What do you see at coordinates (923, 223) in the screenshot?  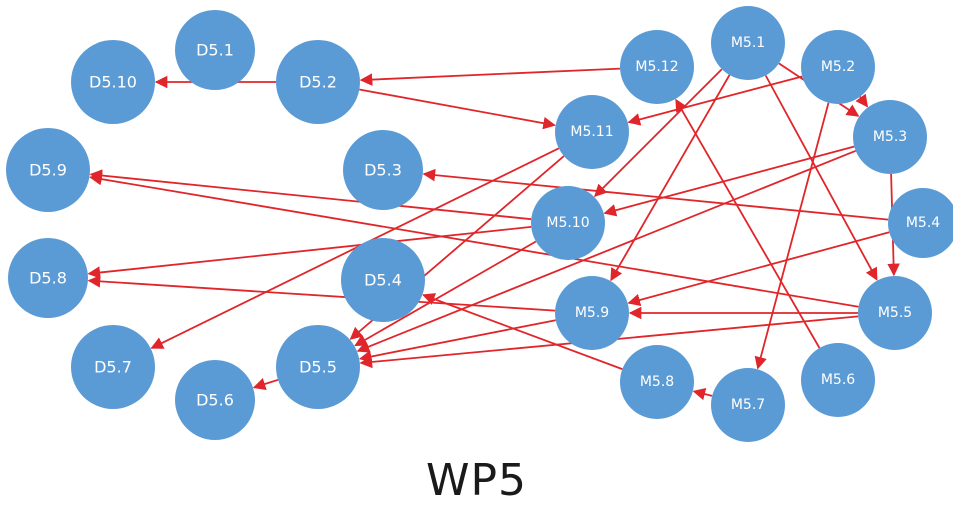 I see `node-label-m5-4: M5.4` at bounding box center [923, 223].